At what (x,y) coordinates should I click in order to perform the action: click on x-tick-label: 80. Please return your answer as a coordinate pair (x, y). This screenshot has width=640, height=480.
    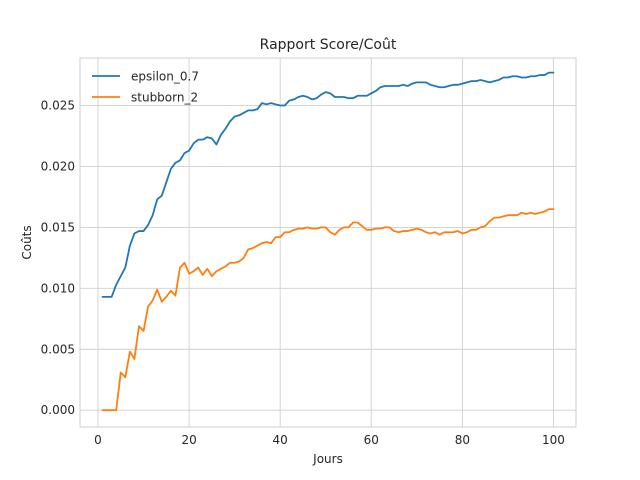
    Looking at the image, I should click on (462, 440).